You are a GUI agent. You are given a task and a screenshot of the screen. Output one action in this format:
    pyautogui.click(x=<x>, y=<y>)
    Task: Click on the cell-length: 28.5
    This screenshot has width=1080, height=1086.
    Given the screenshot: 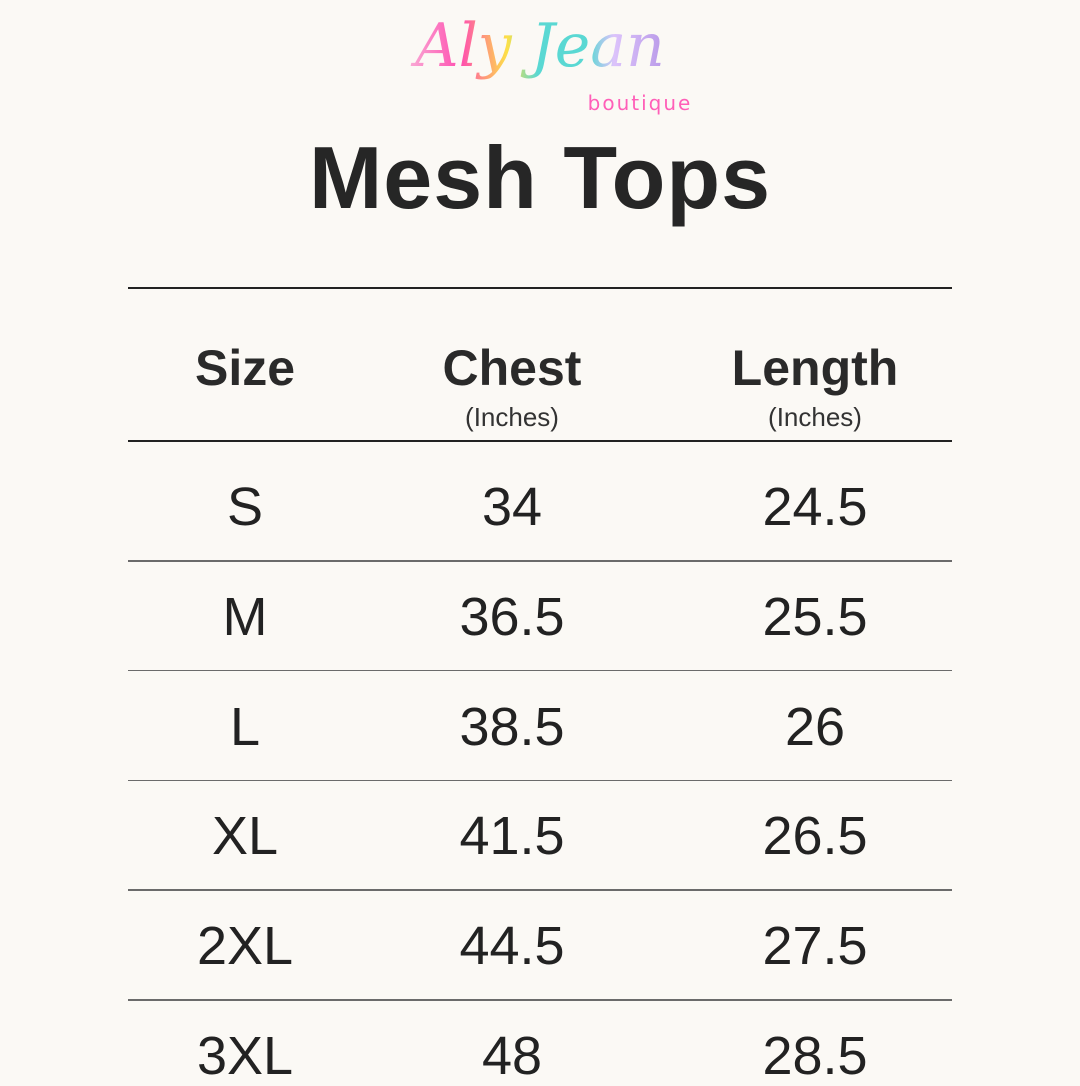 What is the action you would take?
    pyautogui.click(x=815, y=1056)
    